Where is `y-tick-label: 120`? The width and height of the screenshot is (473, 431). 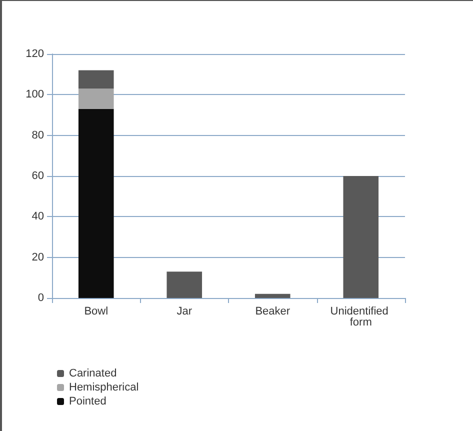
y-tick-label: 120 is located at coordinates (35, 54).